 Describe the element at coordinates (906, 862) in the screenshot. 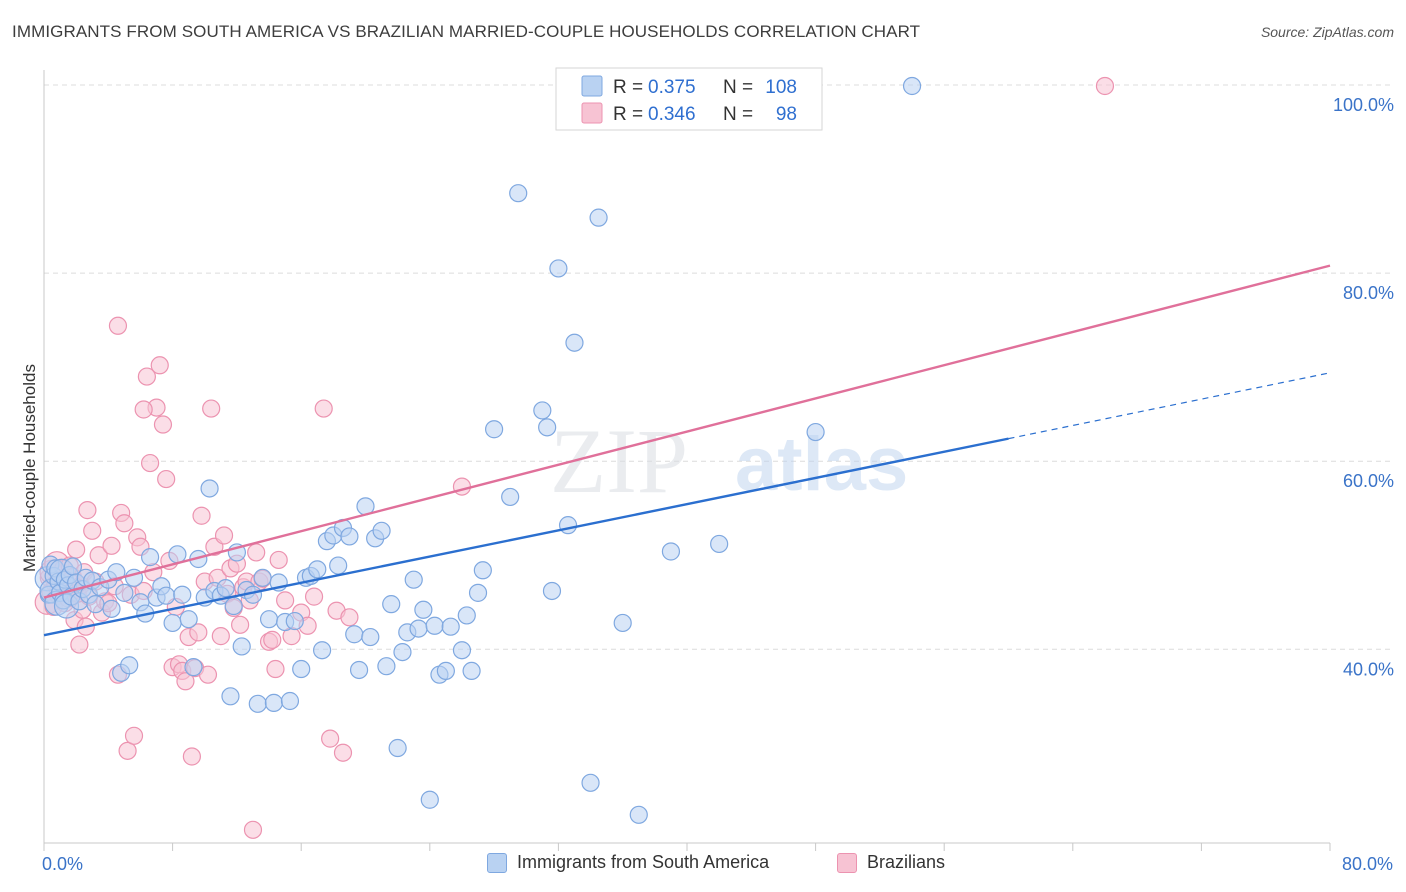

I see `legend-label-brazilians: Brazilians` at that location.